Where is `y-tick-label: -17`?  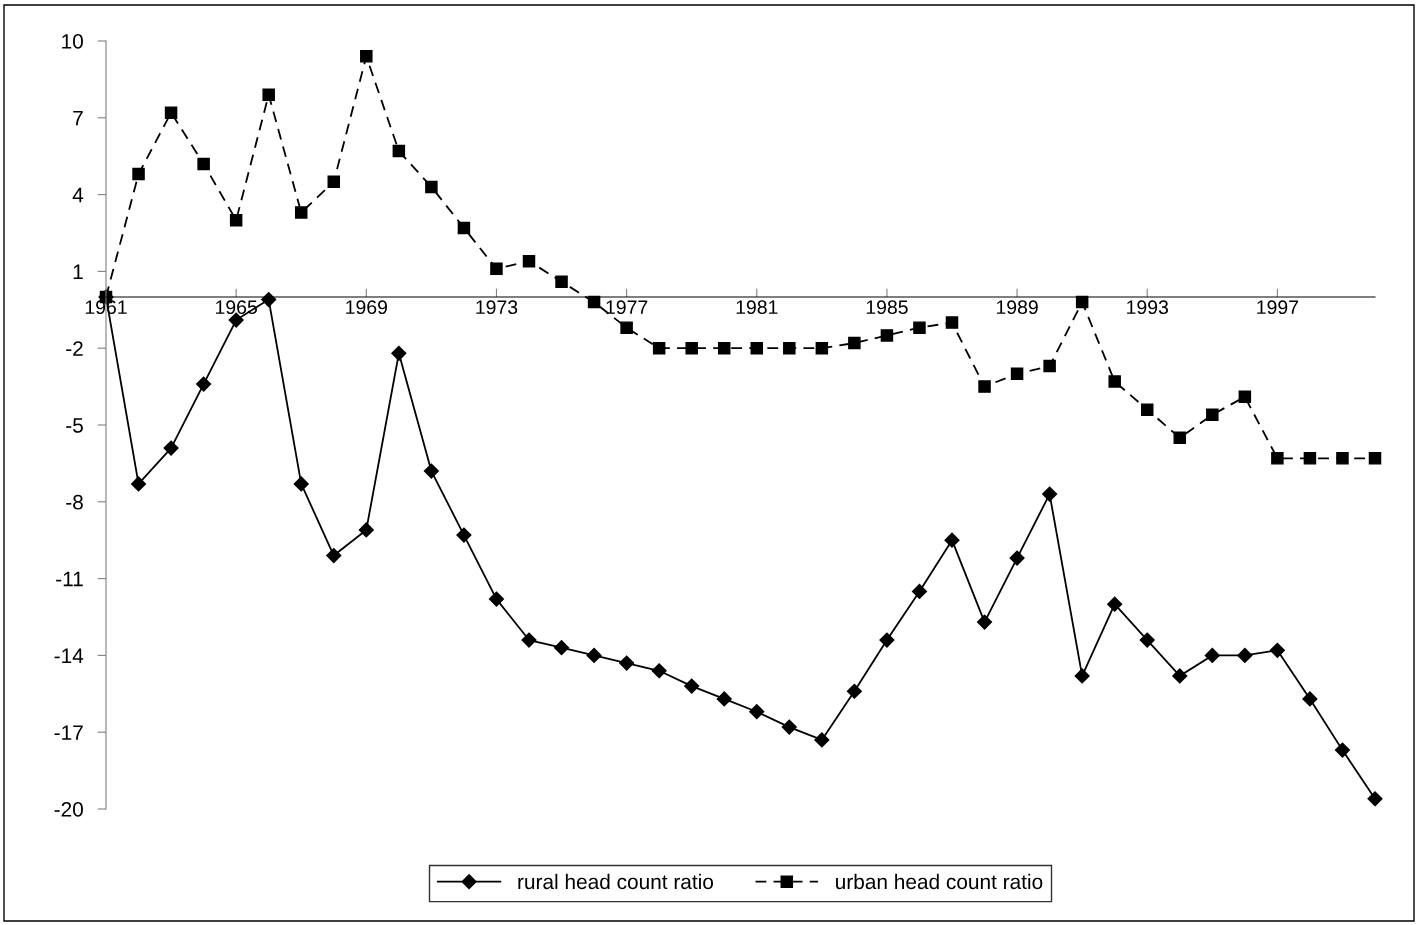 y-tick-label: -17 is located at coordinates (68, 732).